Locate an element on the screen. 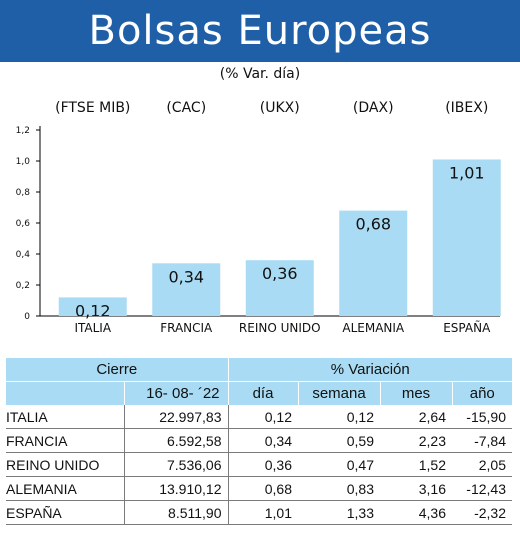  row-dia: 0,12 is located at coordinates (263, 417).